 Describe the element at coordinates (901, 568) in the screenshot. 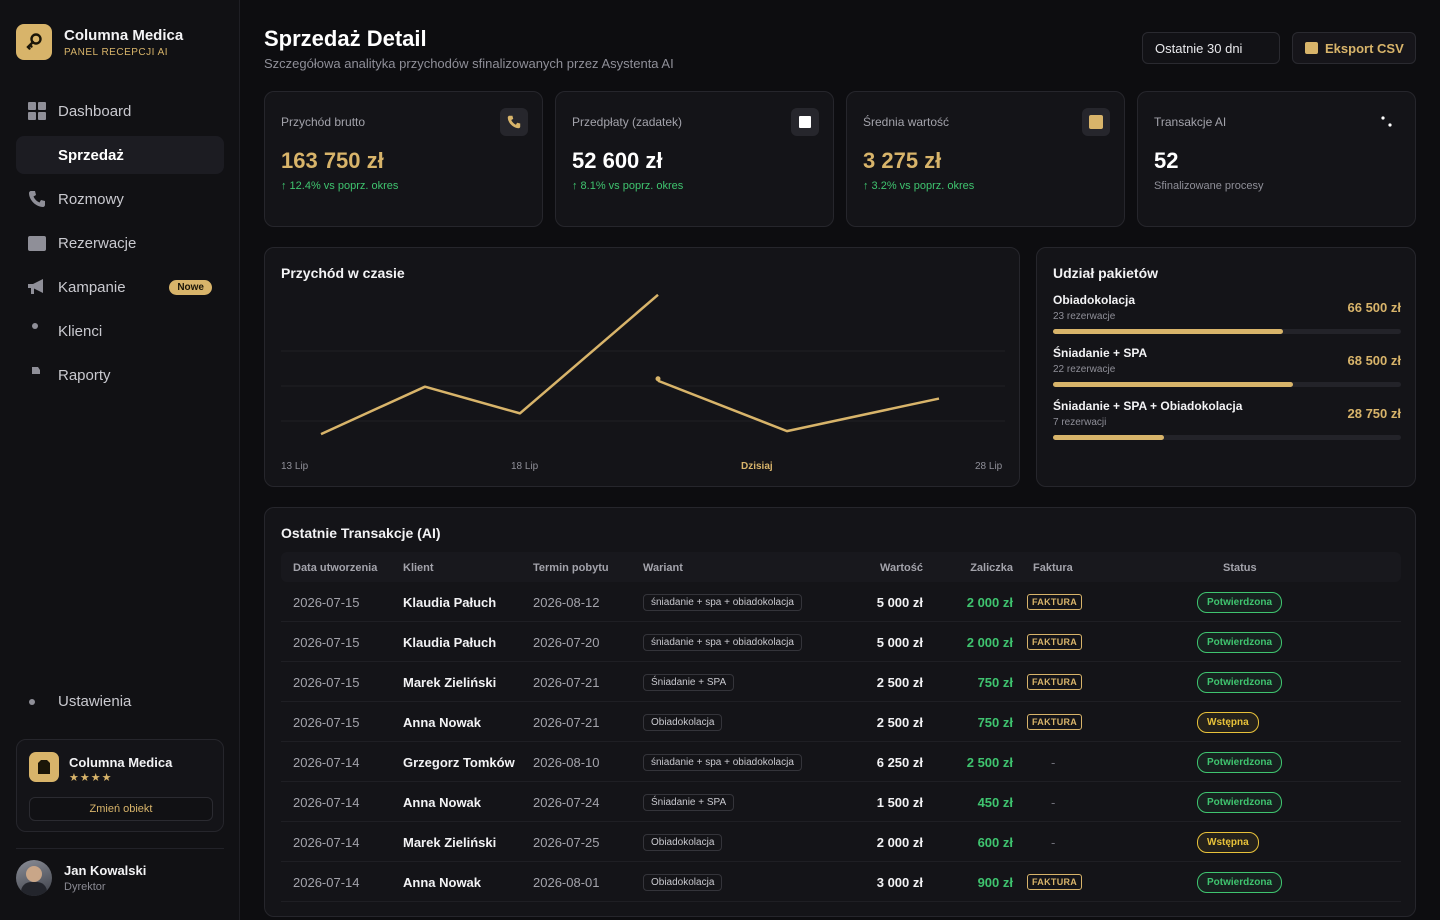

I see `column-header: Wartość` at that location.